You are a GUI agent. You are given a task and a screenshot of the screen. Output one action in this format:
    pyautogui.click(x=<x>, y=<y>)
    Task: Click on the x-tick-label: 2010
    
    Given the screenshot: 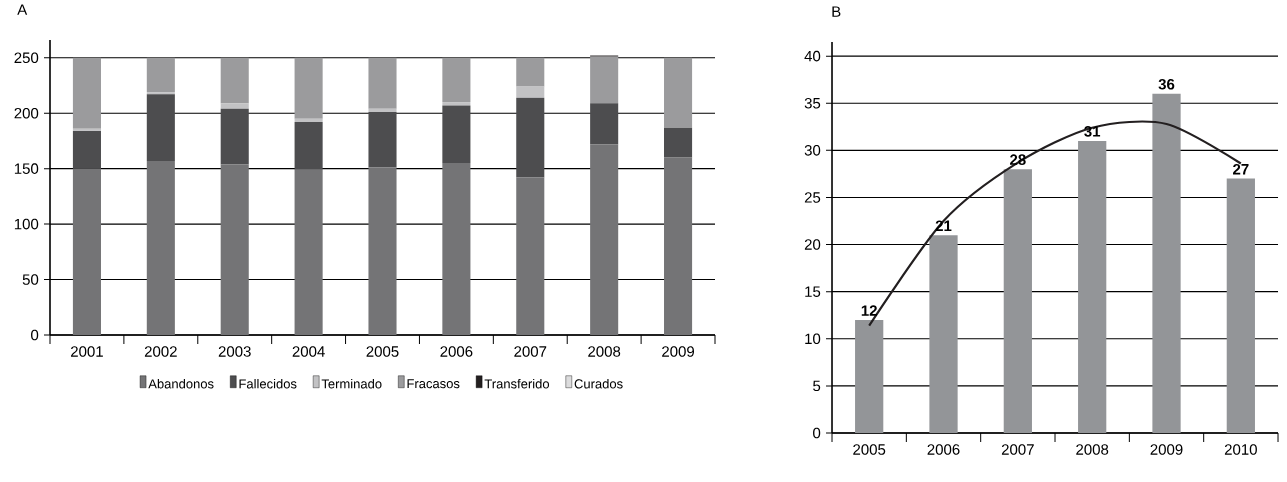 What is the action you would take?
    pyautogui.click(x=1240, y=449)
    